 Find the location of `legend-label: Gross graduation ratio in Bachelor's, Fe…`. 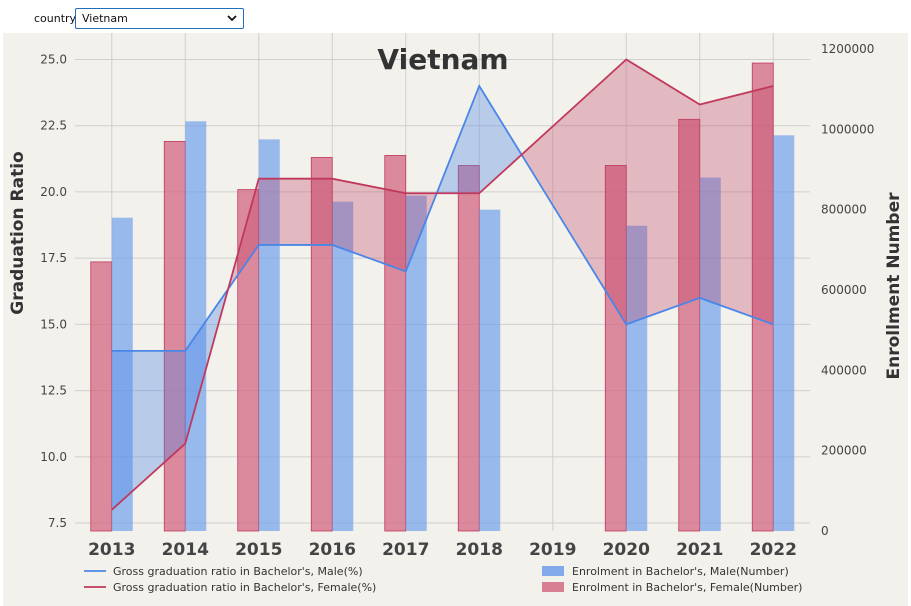

legend-label: Gross graduation ratio in Bachelor's, Fe… is located at coordinates (244, 587).